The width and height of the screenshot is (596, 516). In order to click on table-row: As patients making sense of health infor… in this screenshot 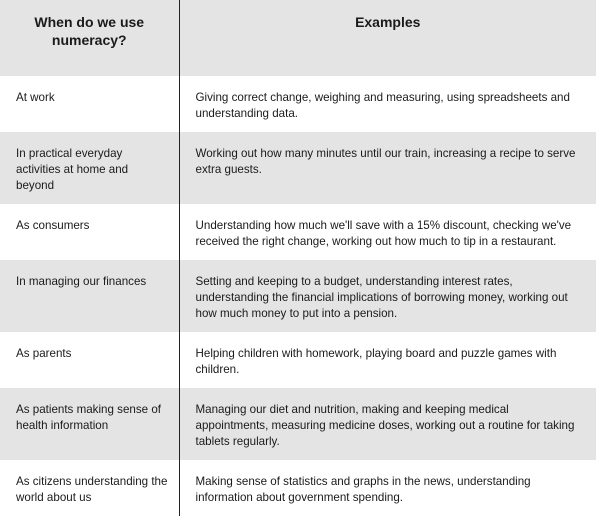, I will do `click(298, 424)`.